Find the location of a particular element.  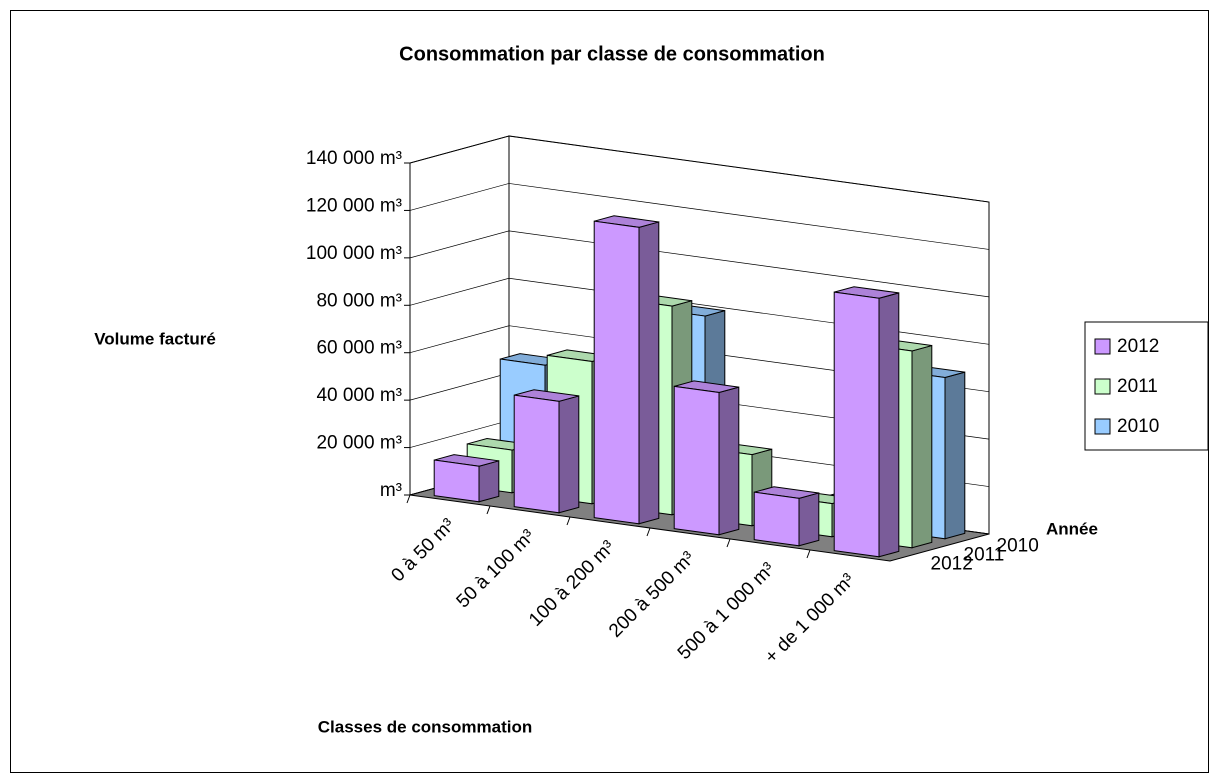

y-tick-label: 80 000 m³ is located at coordinates (359, 300).